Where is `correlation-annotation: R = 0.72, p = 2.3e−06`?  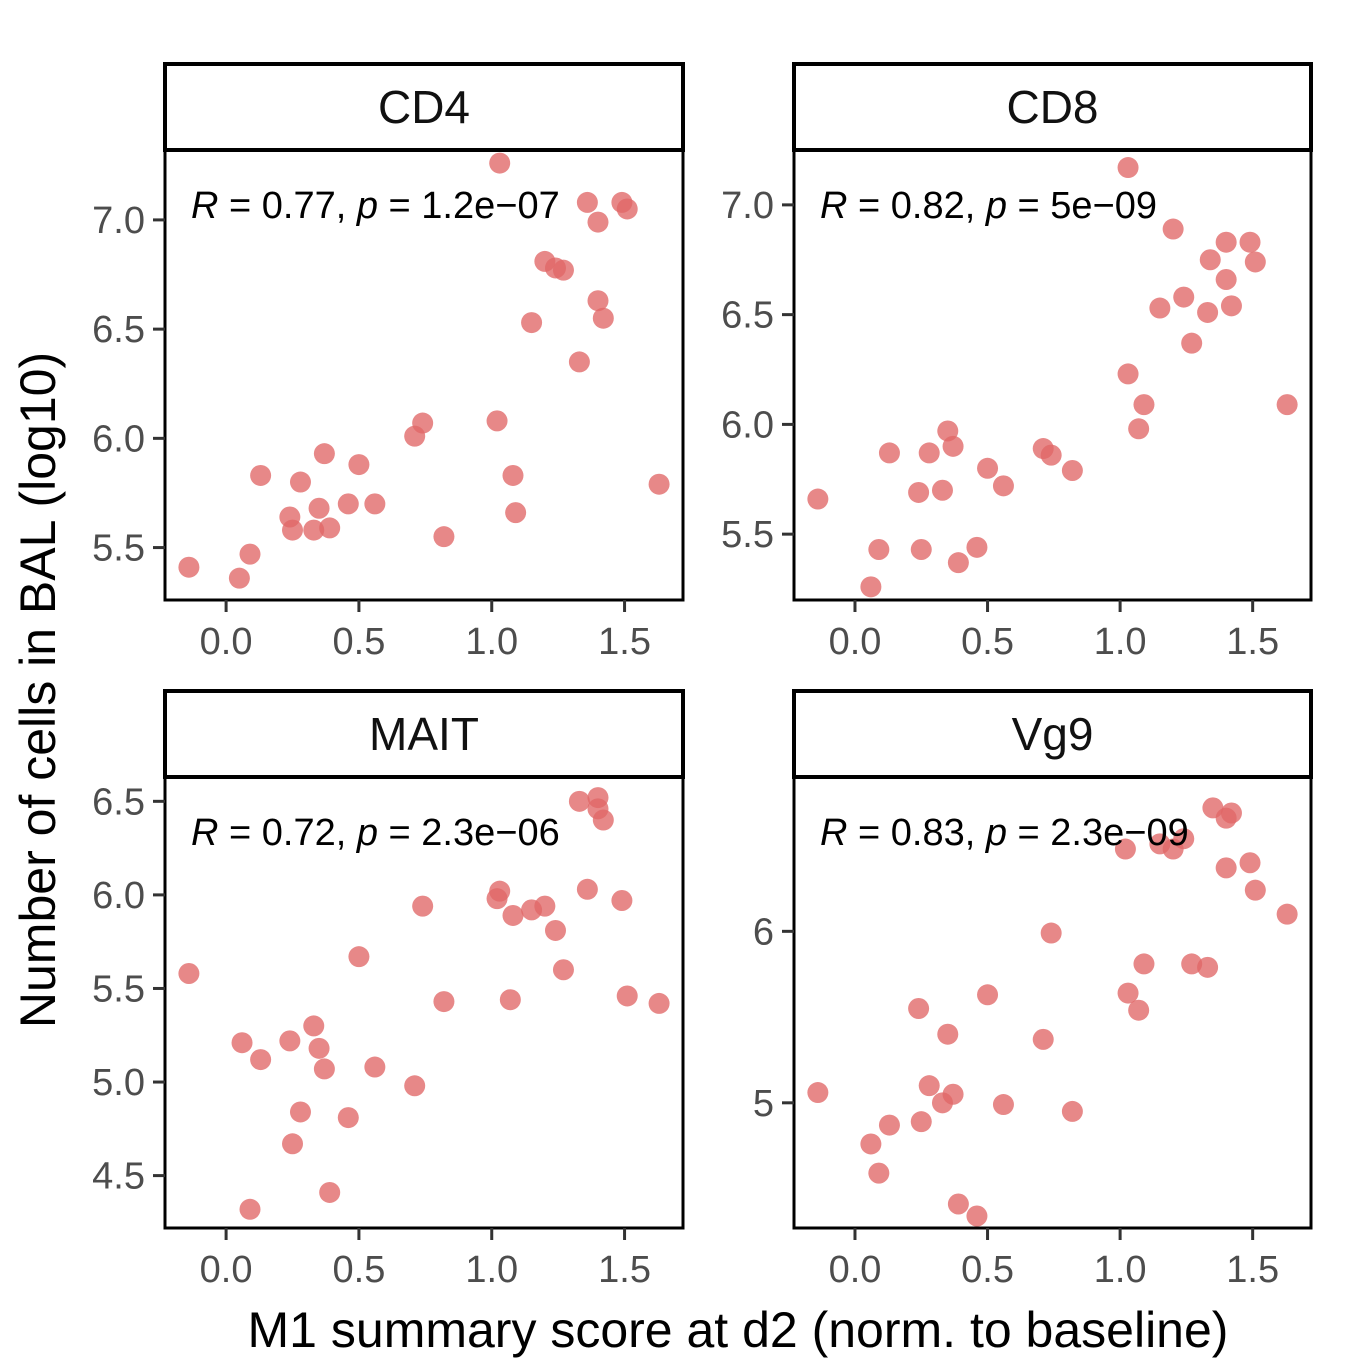 correlation-annotation: R = 0.72, p = 2.3e−06 is located at coordinates (375, 833).